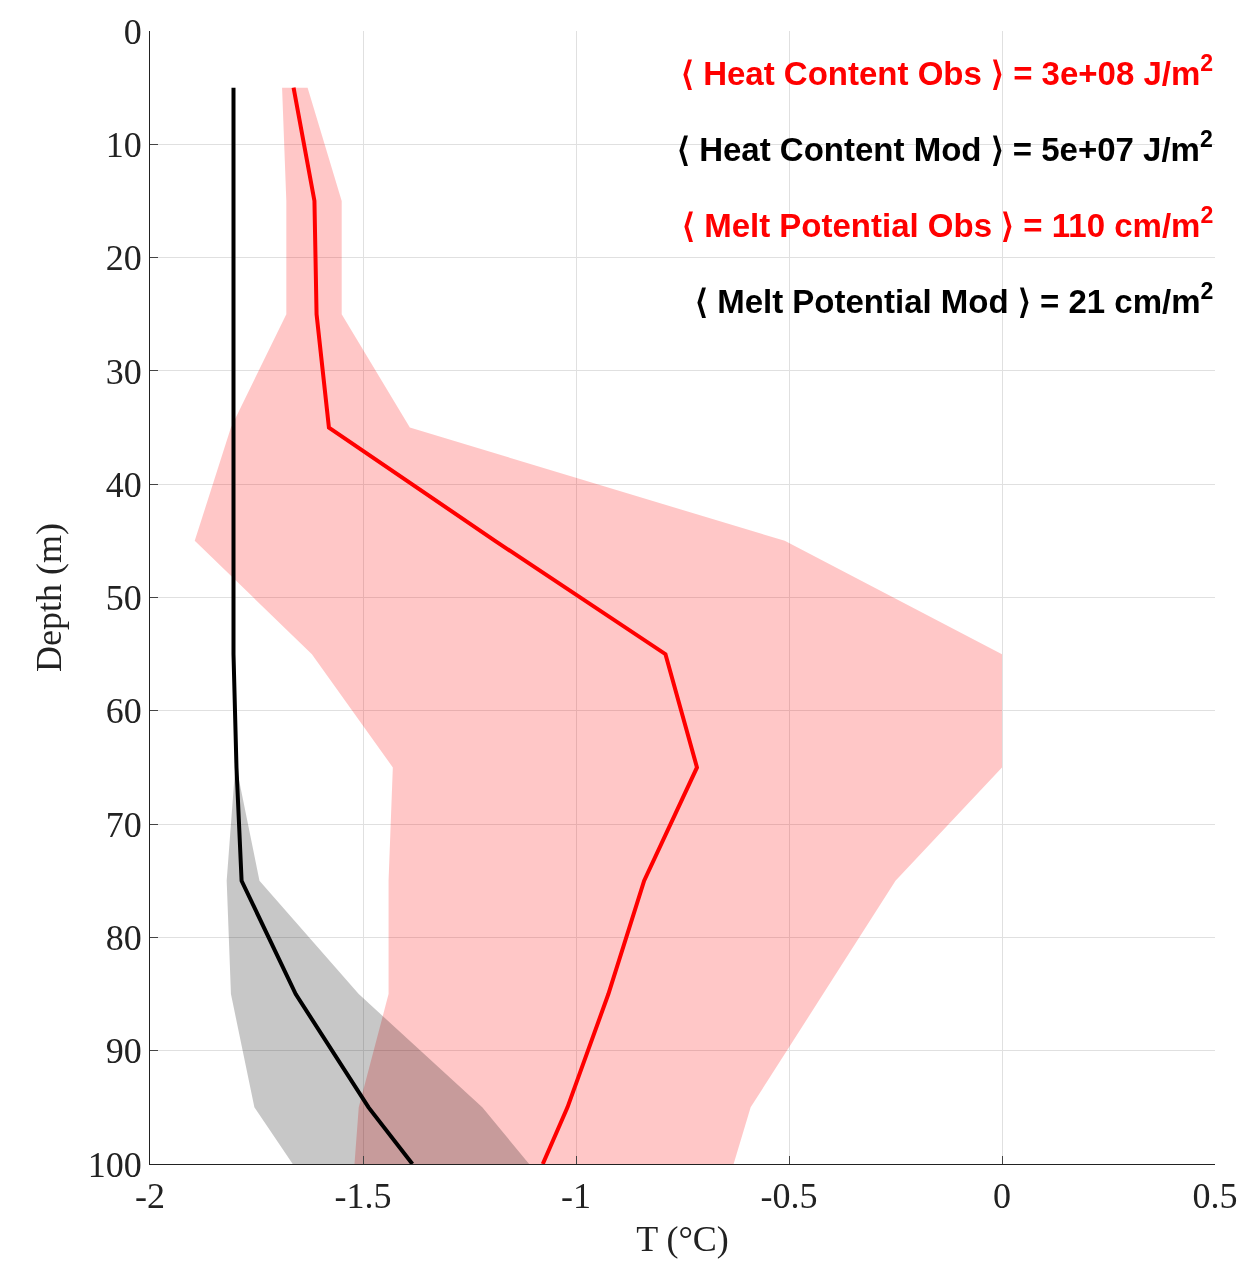  I want to click on y-tick-label: 20, so click(123, 258).